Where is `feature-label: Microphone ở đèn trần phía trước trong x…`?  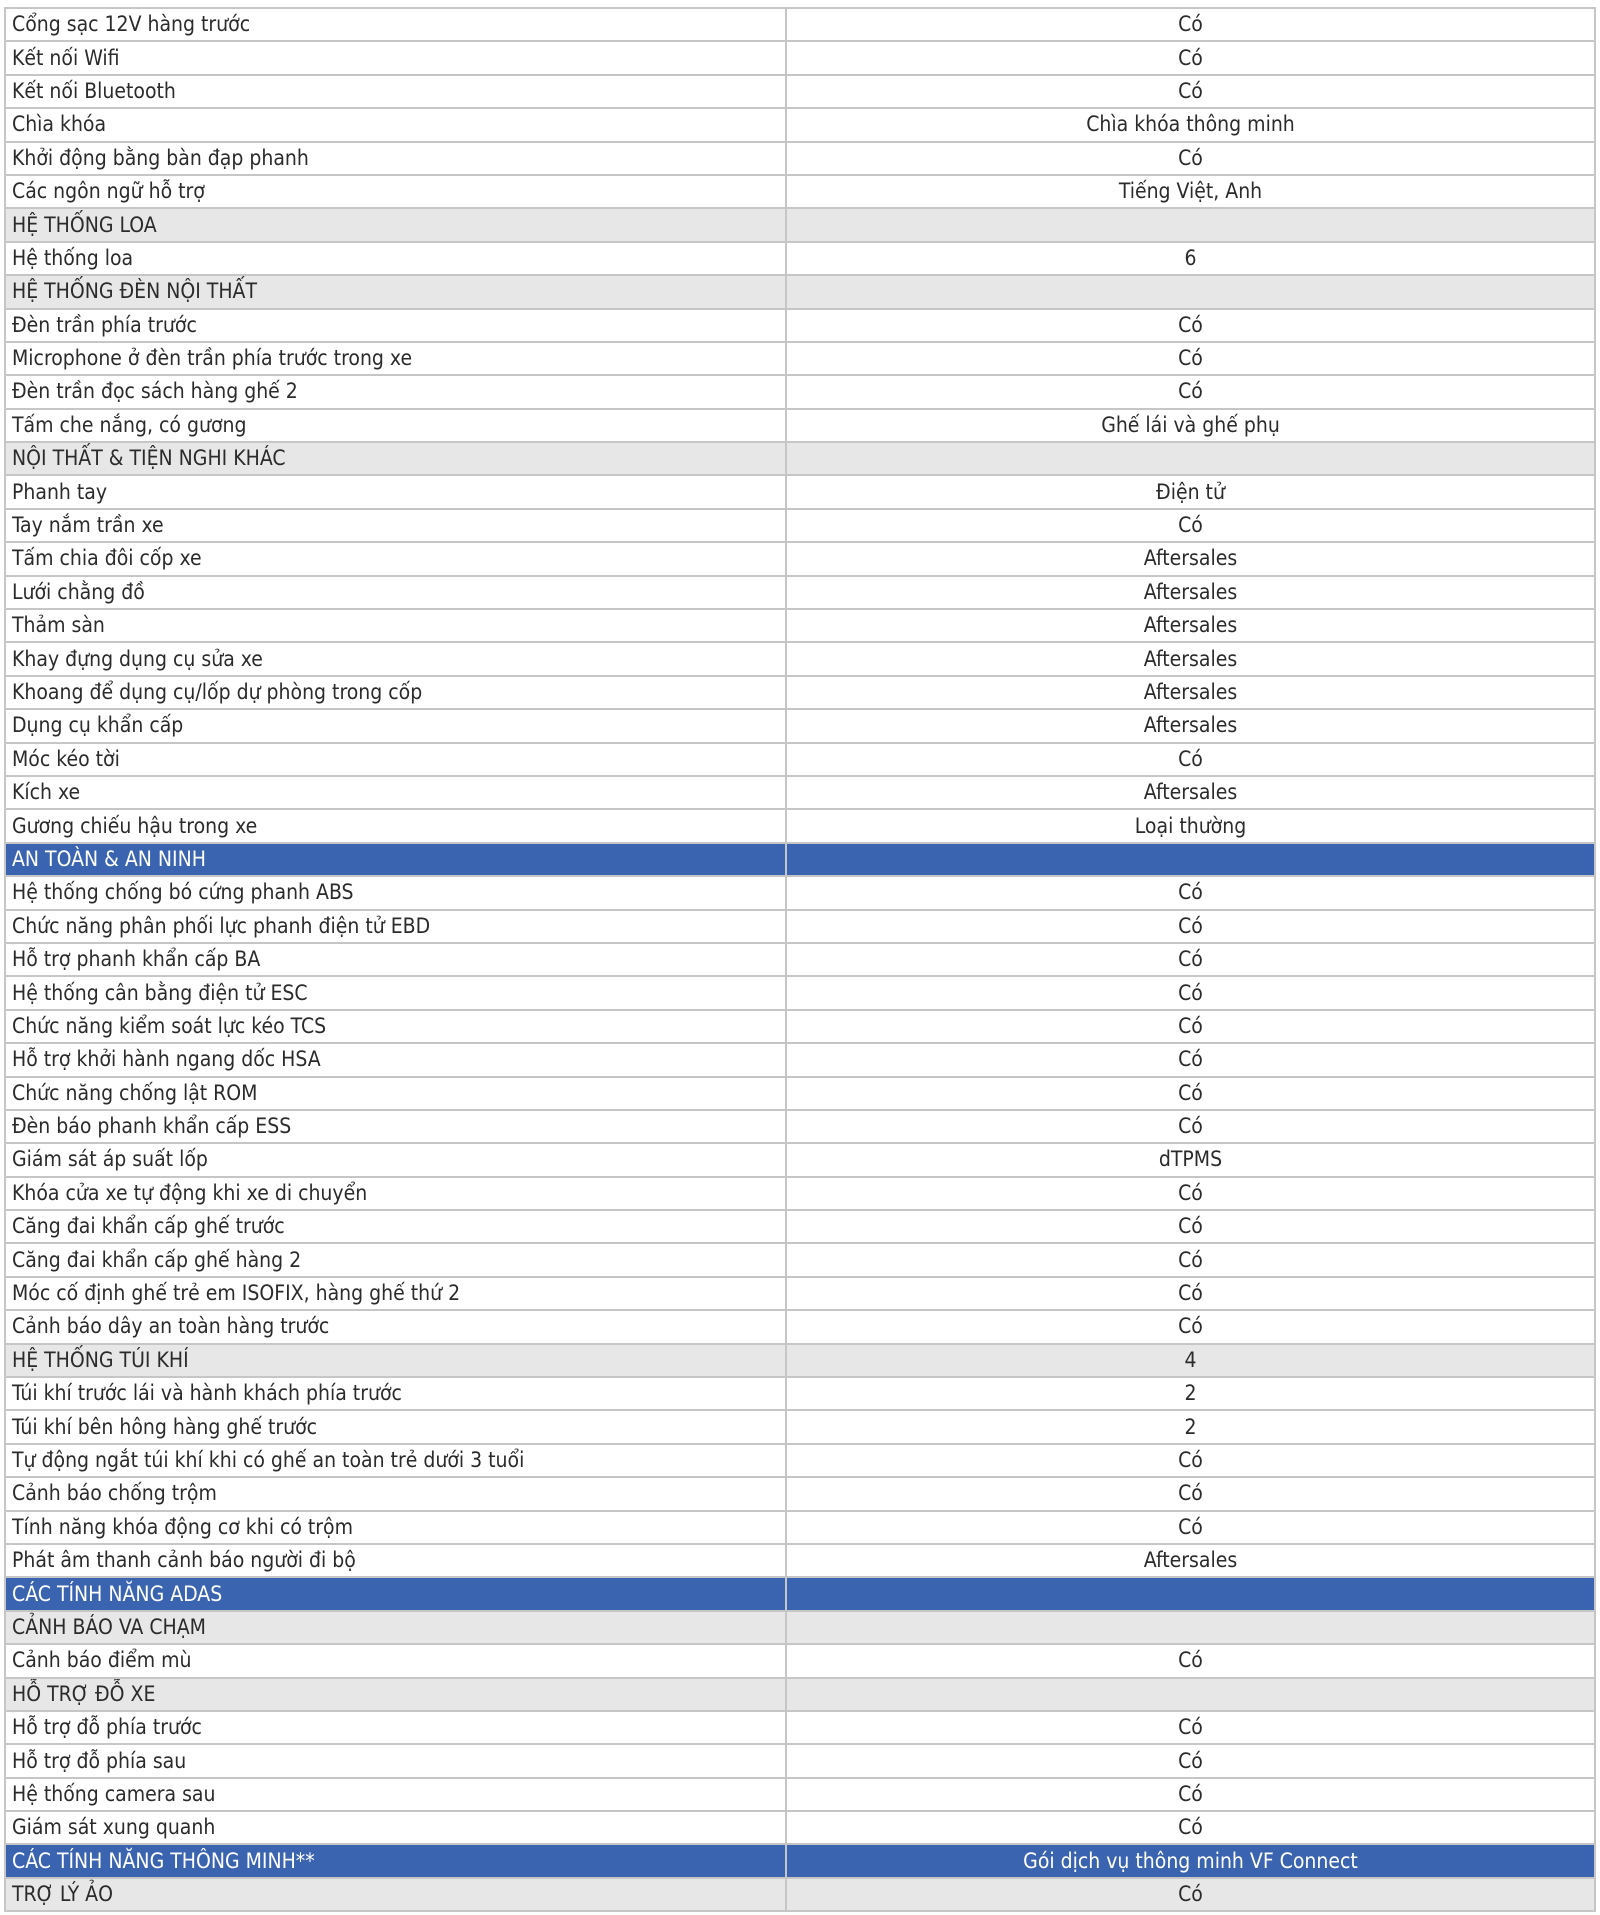 feature-label: Microphone ở đèn trần phía trước trong x… is located at coordinates (395, 358).